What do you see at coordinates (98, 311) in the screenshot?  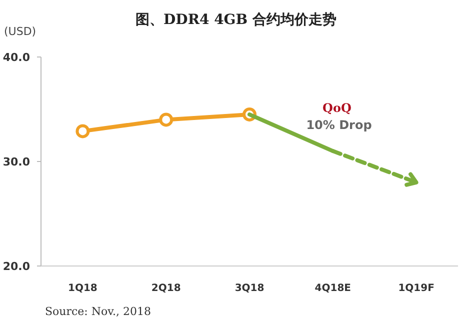 I see `source-note: Source: Nov., 2018` at bounding box center [98, 311].